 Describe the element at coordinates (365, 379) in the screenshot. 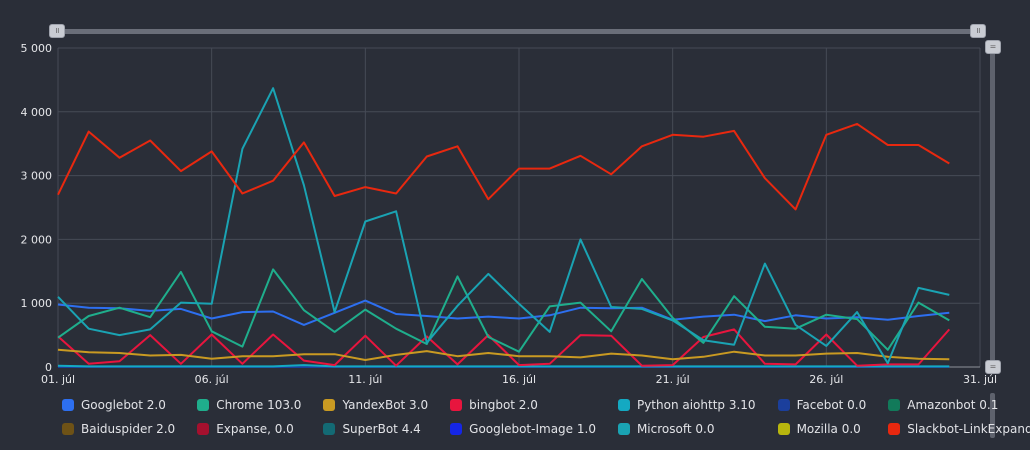

I see `x-tick-label: 11. júl` at that location.